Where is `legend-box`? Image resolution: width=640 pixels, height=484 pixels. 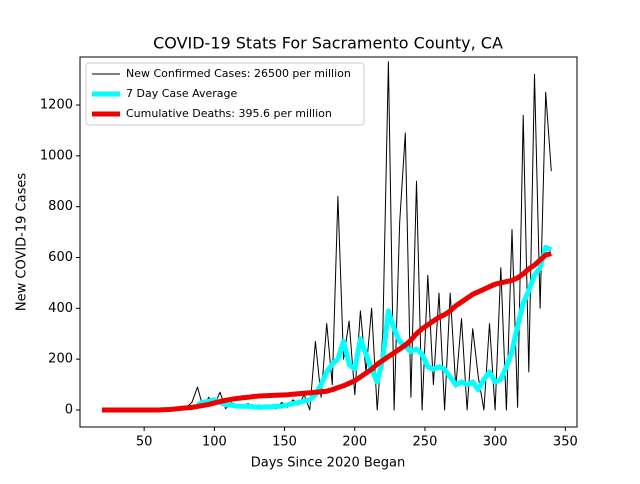
legend-box is located at coordinates (225, 94).